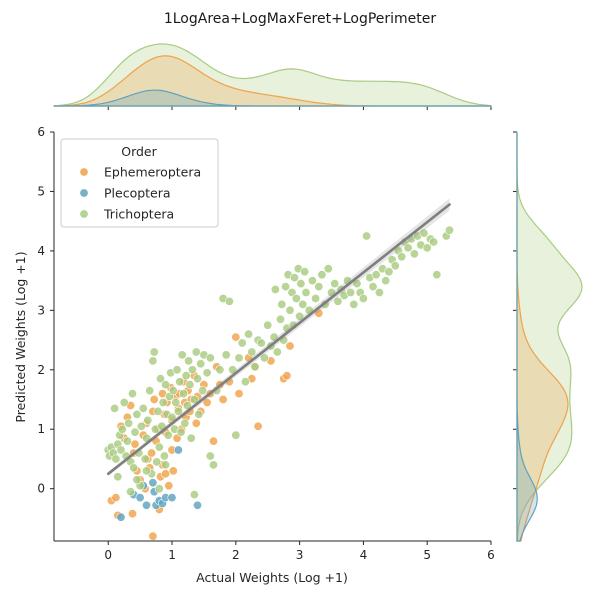 This screenshot has width=600, height=600. I want to click on legend-marker-ephemeroptera, so click(84, 172).